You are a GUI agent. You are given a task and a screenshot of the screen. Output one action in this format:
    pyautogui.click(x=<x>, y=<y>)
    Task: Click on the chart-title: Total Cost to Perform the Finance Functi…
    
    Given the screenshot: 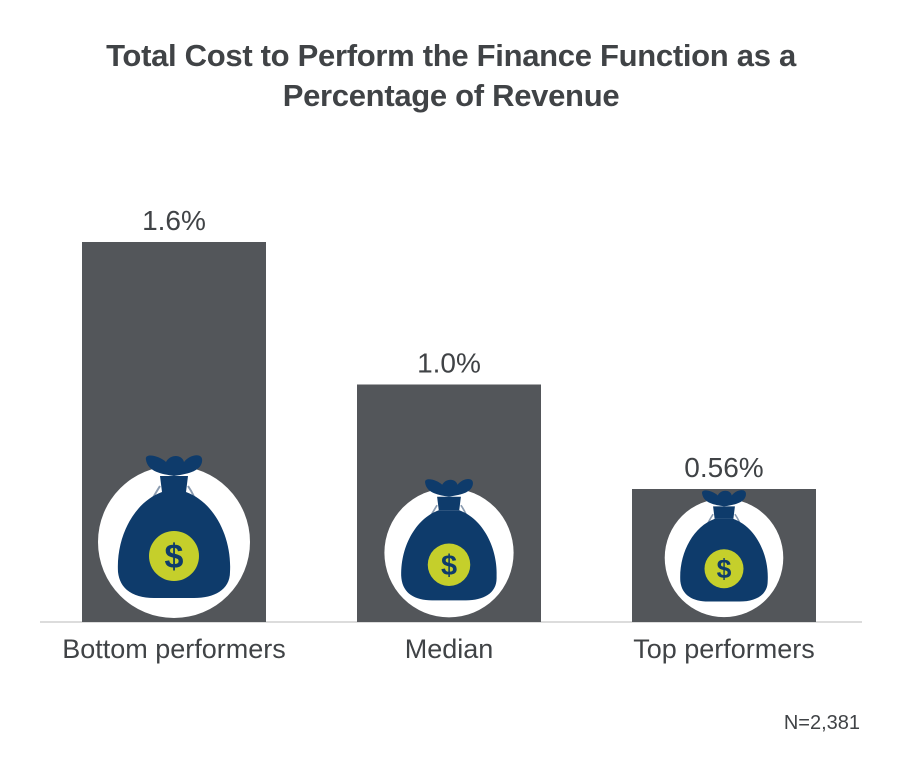 What is the action you would take?
    pyautogui.click(x=451, y=76)
    